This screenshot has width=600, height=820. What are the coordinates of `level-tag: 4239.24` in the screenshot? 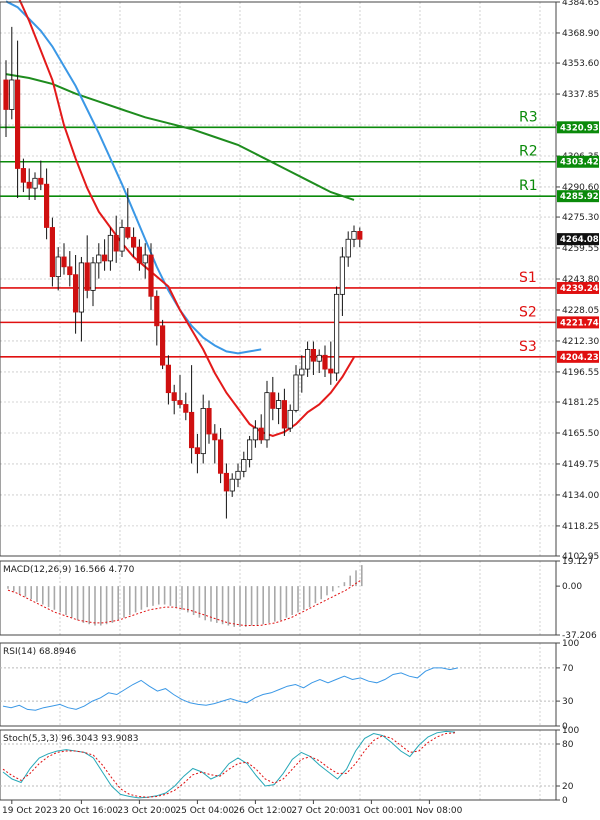 It's located at (579, 289).